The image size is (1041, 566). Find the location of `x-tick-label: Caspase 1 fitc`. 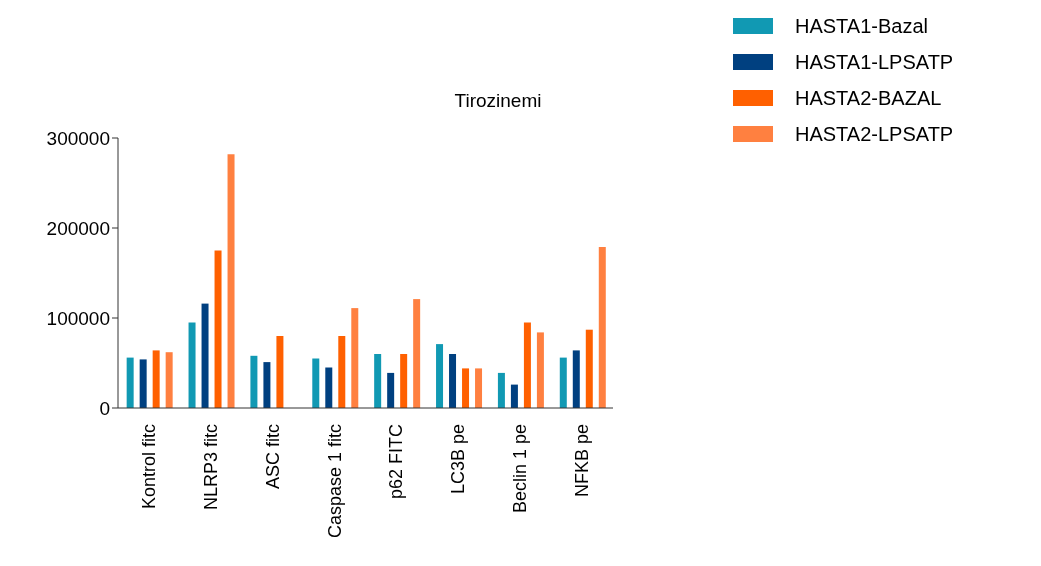

x-tick-label: Caspase 1 fitc is located at coordinates (334, 481).